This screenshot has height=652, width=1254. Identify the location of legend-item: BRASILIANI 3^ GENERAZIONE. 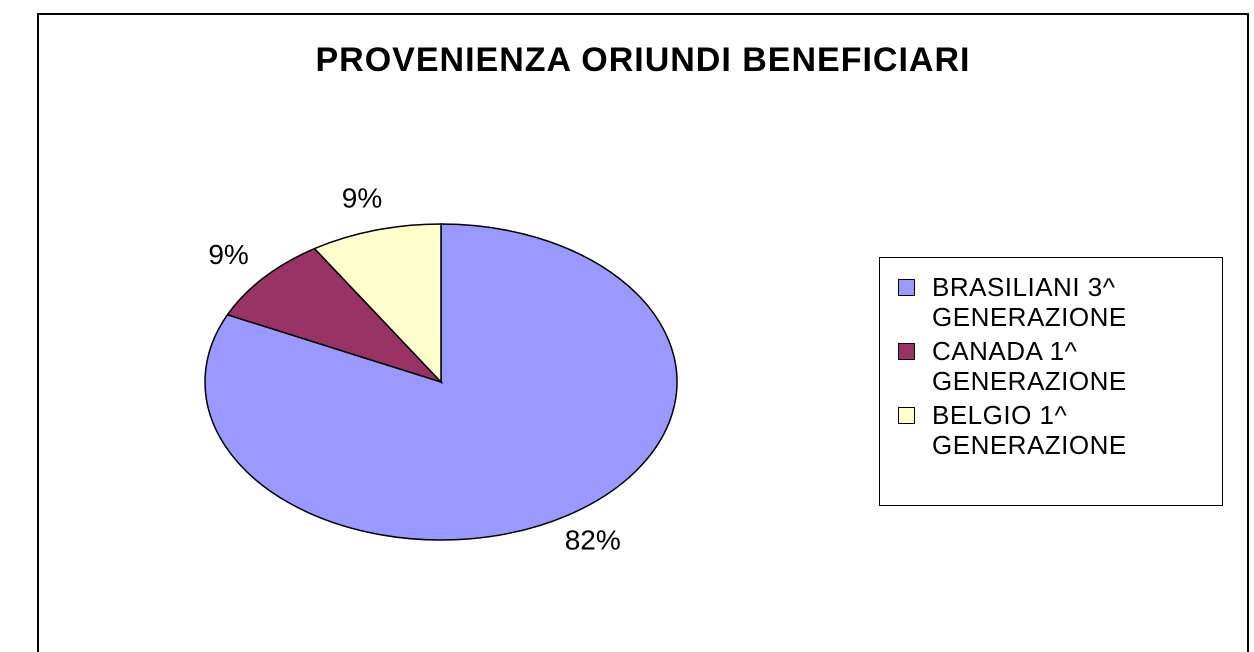
(1059, 302).